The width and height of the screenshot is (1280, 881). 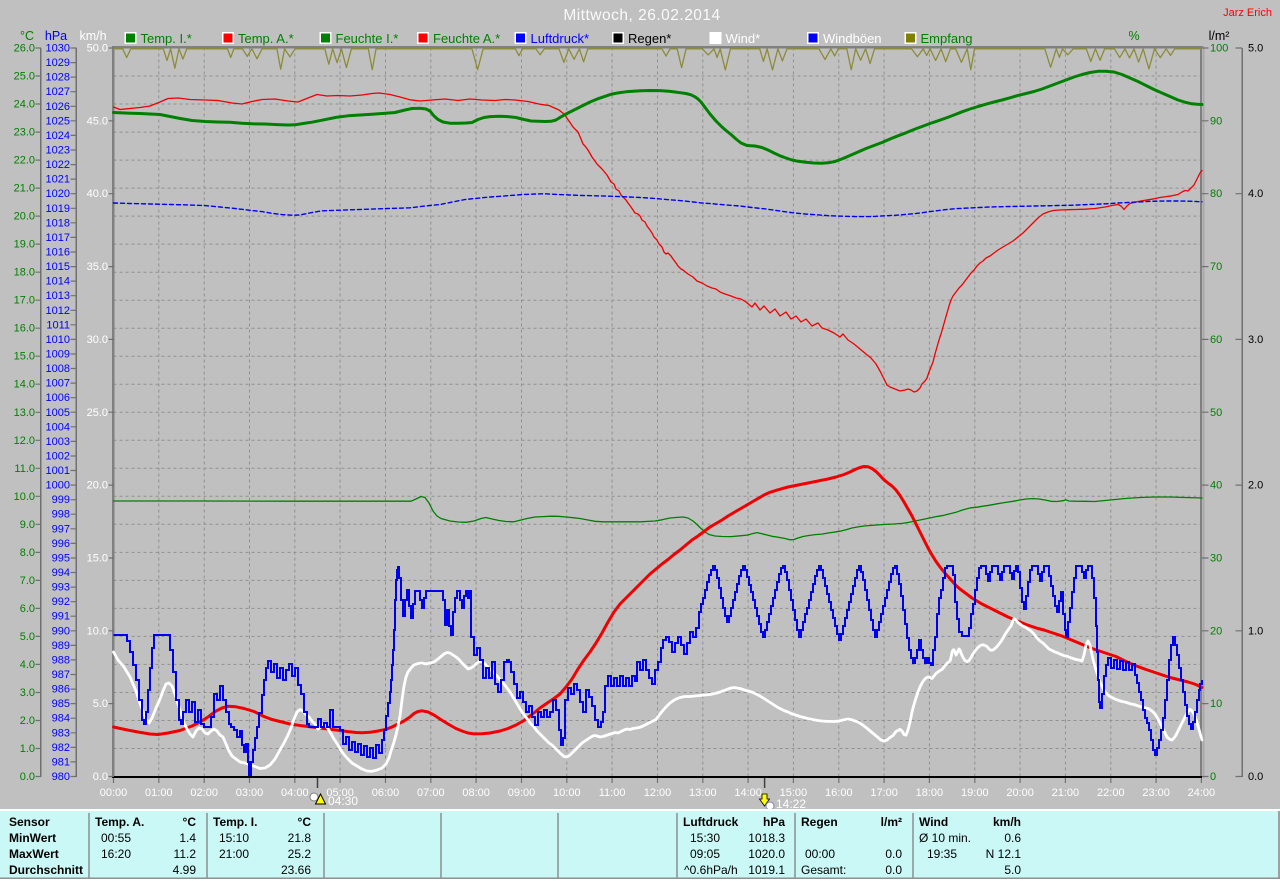 I want to click on svg-text: Temp. I., so click(x=235, y=822).